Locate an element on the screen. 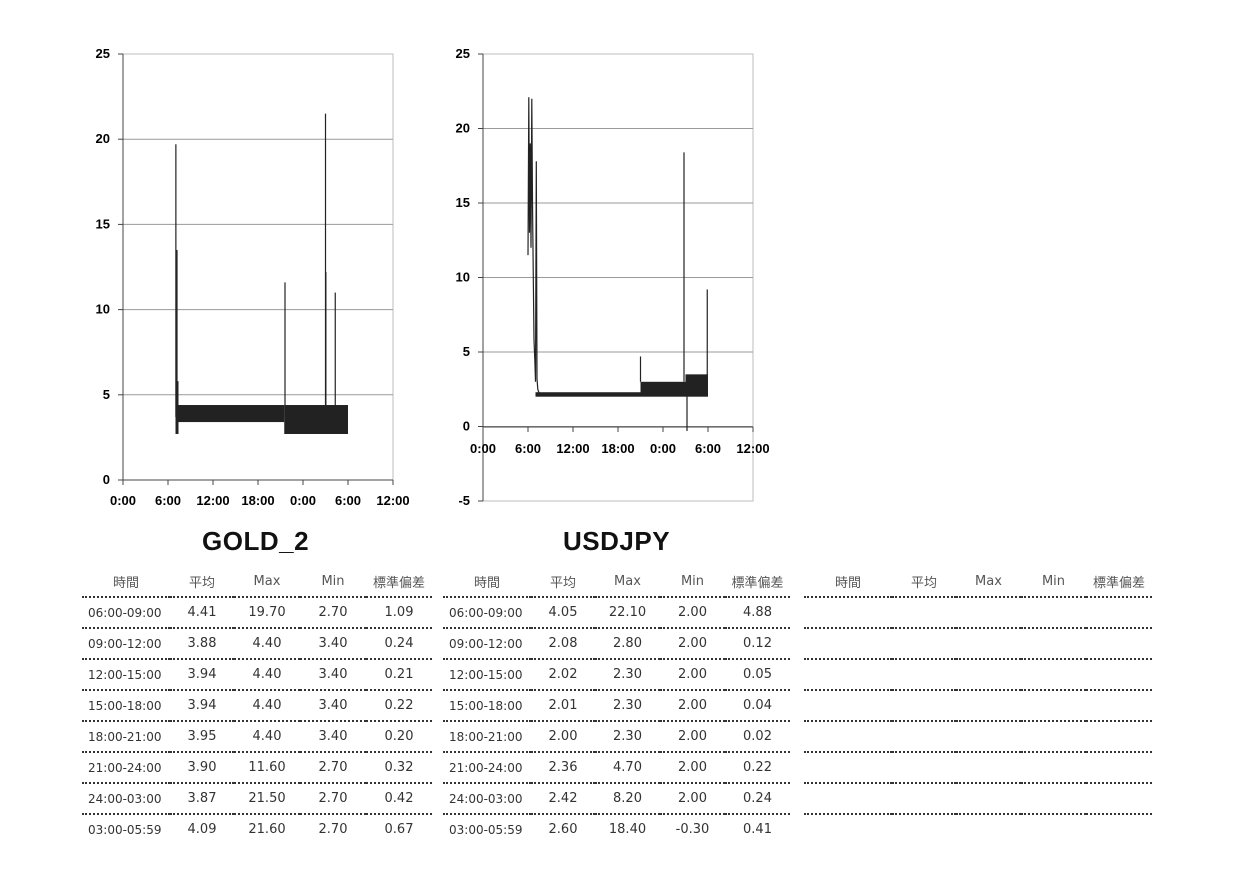 This screenshot has height=883, width=1249. column-header: Max is located at coordinates (988, 582).